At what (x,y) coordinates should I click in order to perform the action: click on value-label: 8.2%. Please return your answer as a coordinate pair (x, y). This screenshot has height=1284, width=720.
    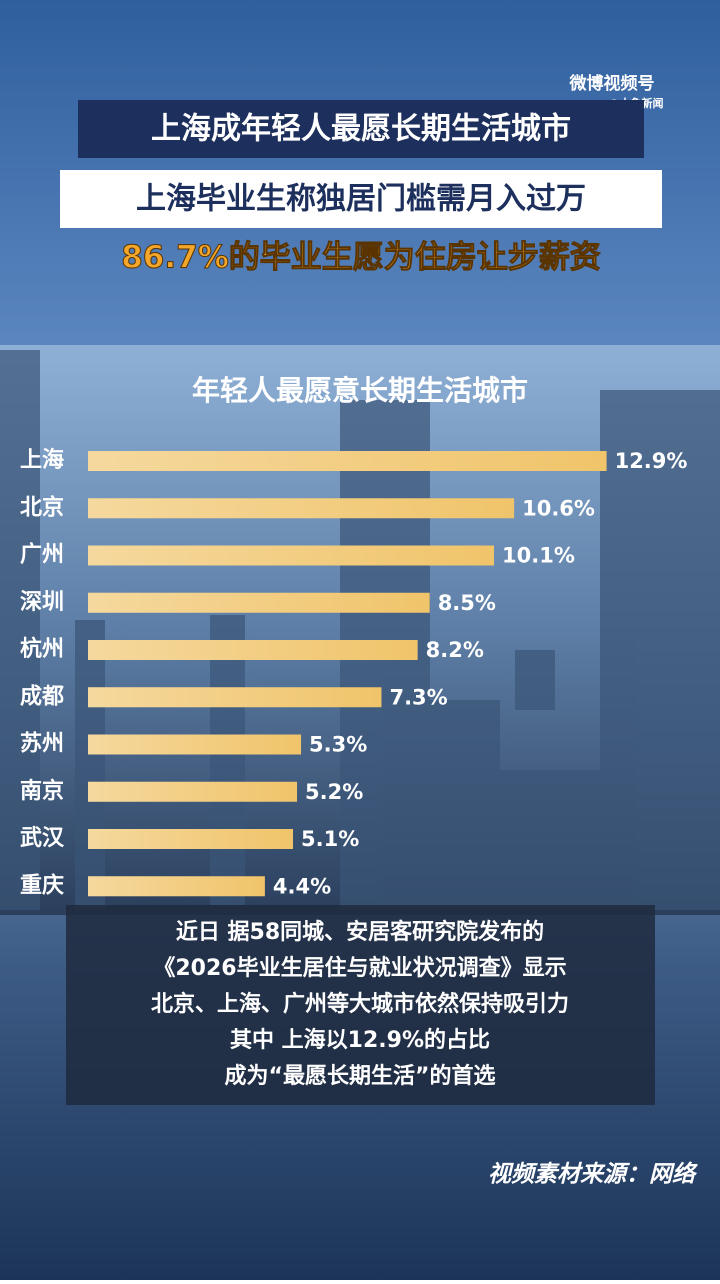
    Looking at the image, I should click on (455, 650).